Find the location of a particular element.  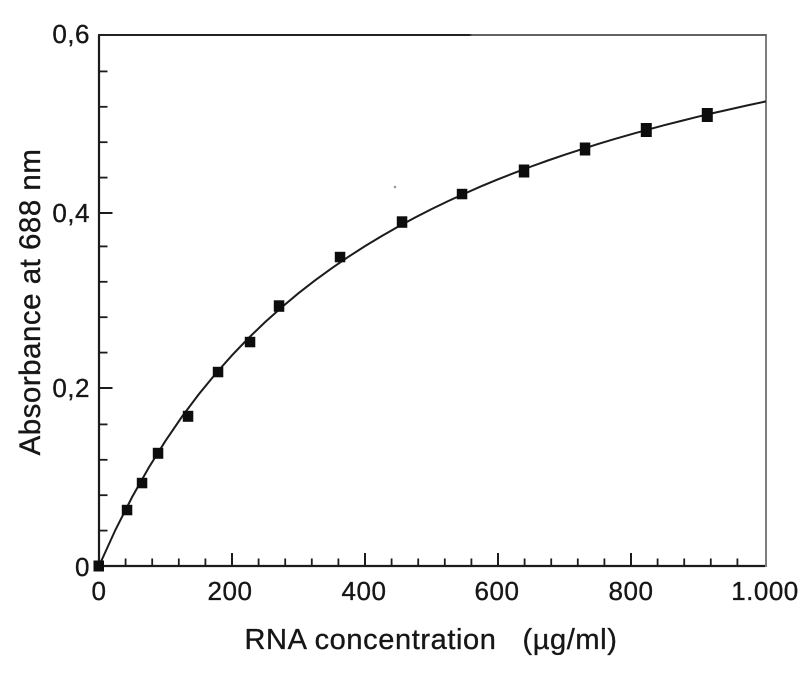

svg-text: 0,6 is located at coordinates (71, 34).